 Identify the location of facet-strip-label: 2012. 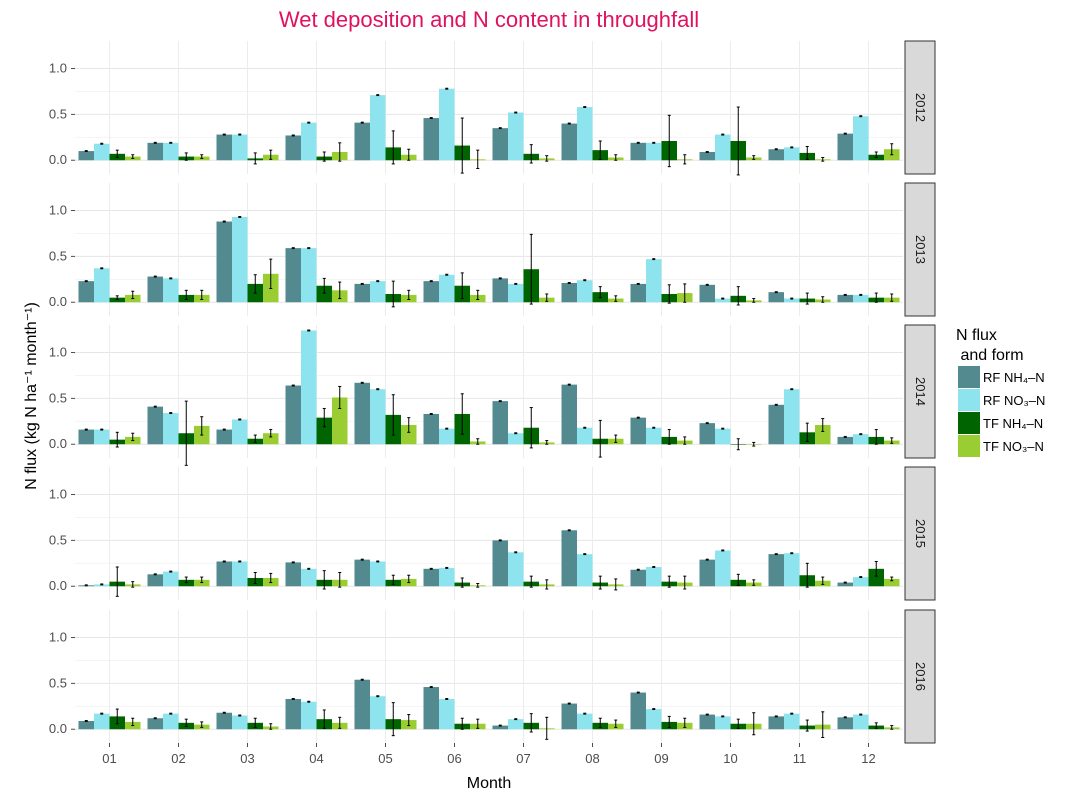
(920, 107).